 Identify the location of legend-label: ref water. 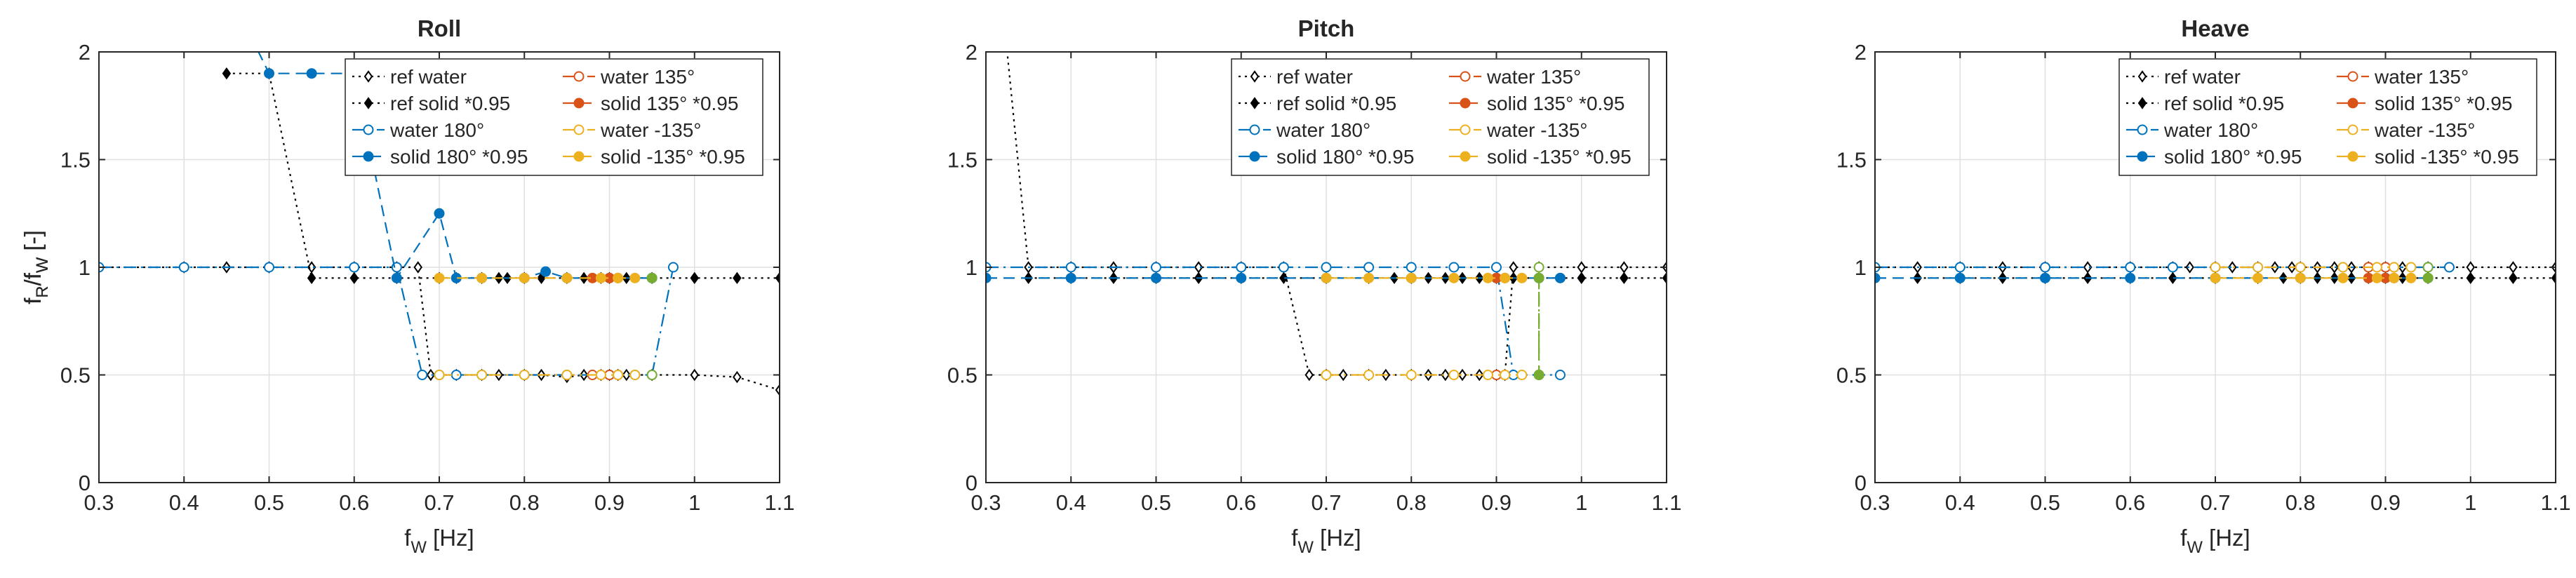
(428, 77).